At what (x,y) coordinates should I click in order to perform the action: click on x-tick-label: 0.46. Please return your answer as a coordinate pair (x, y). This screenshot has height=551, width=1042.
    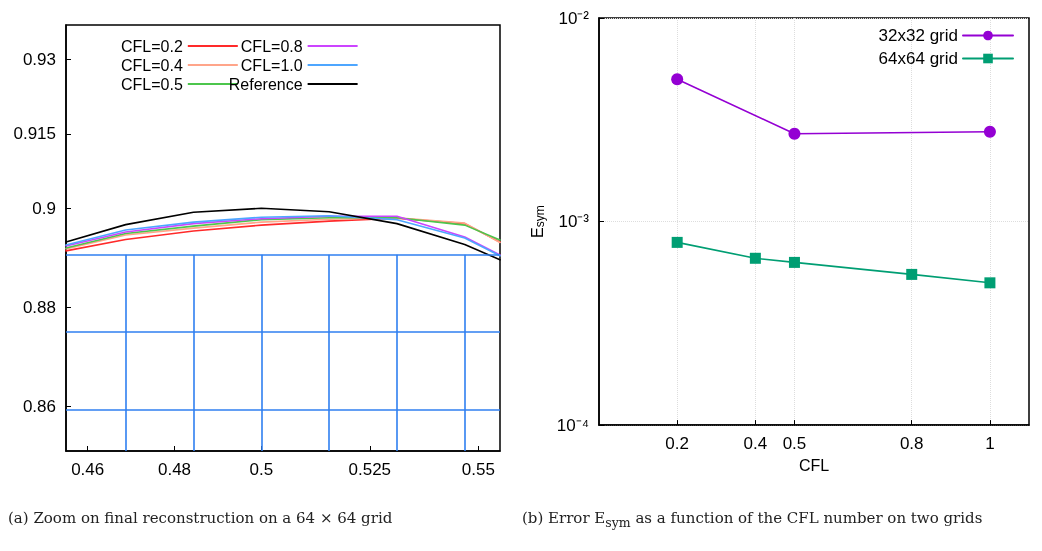
    Looking at the image, I should click on (88, 469).